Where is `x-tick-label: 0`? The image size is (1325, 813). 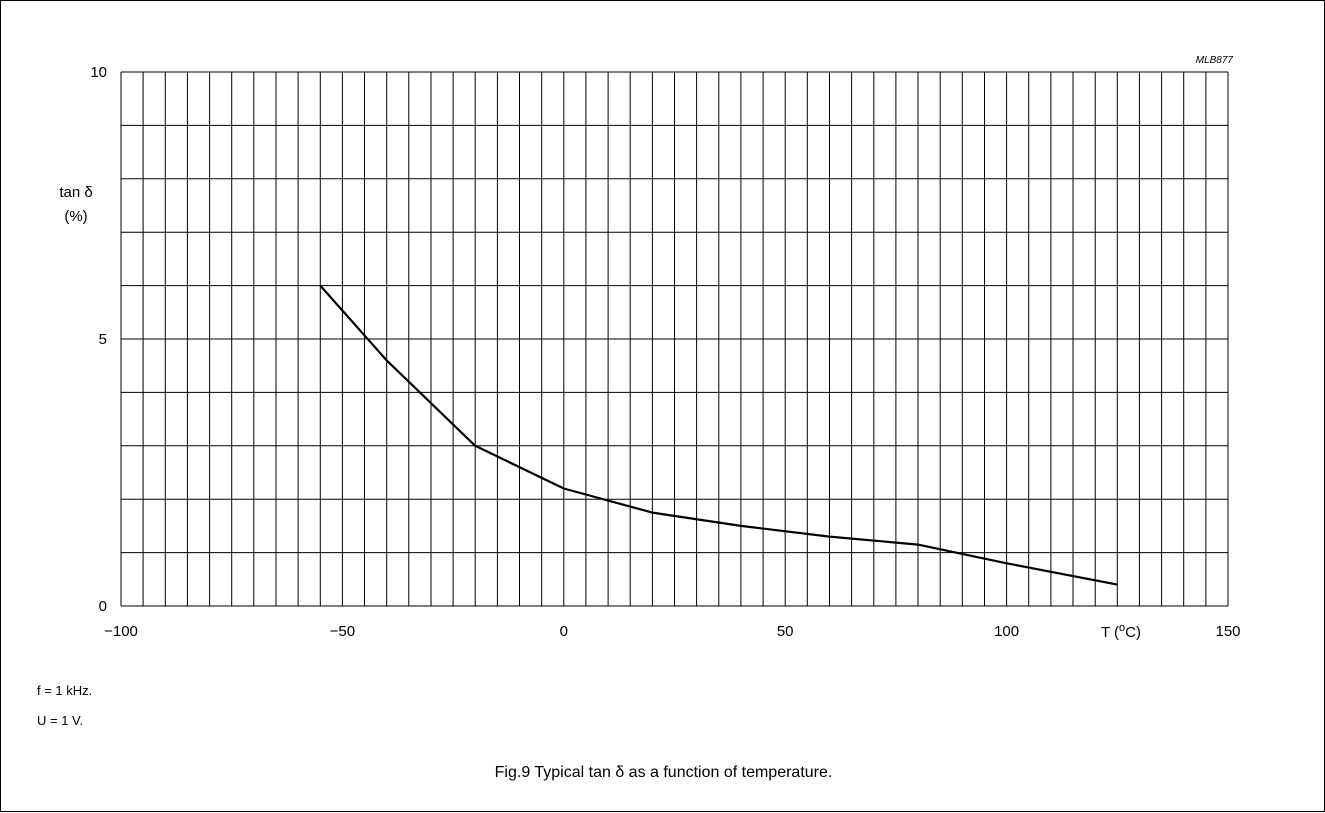 x-tick-label: 0 is located at coordinates (564, 631).